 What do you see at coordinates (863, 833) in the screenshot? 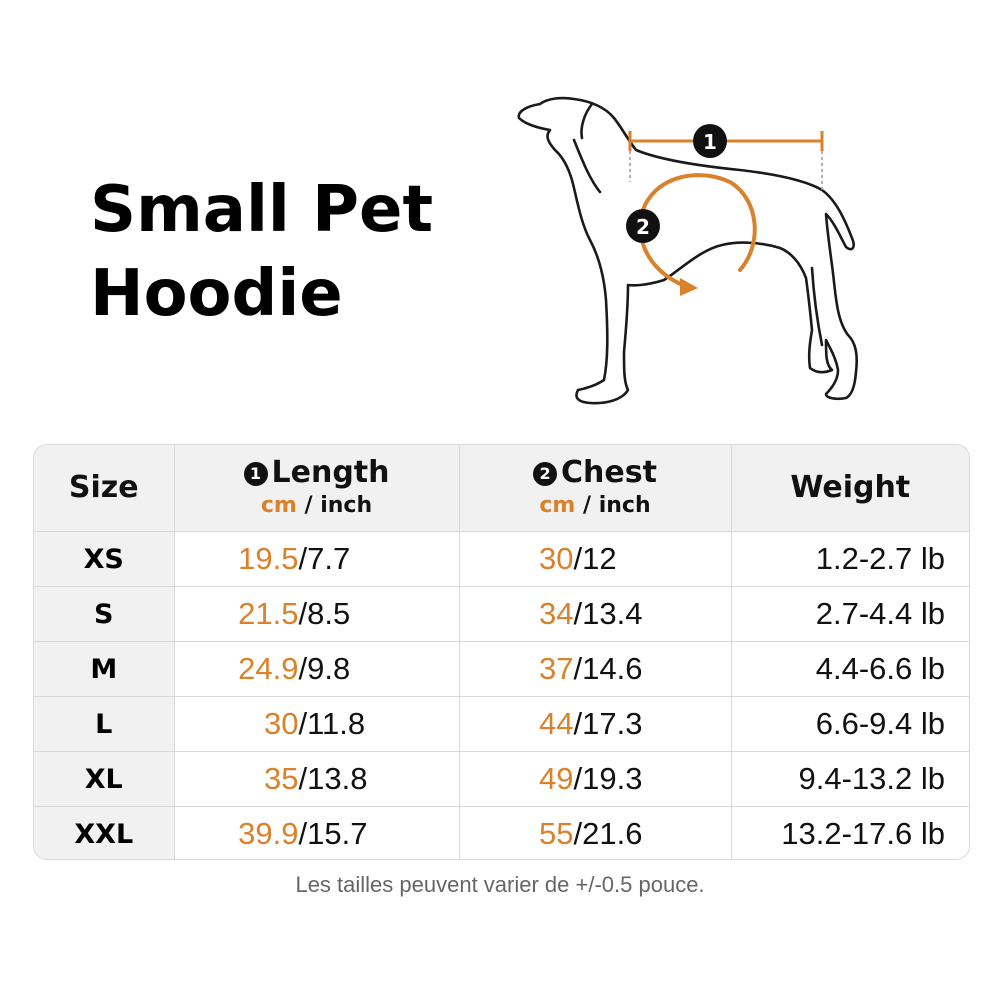
I see `weight-cell: 13.2-17.6 lb` at bounding box center [863, 833].